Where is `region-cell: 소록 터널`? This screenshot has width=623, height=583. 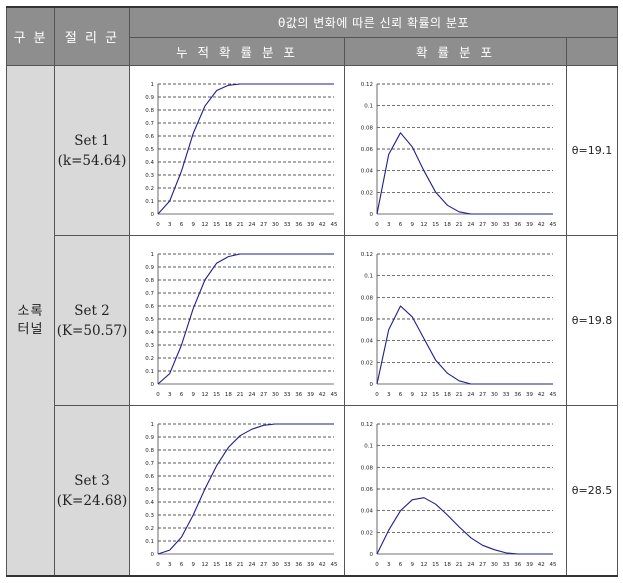 region-cell: 소록 터널 is located at coordinates (30, 321).